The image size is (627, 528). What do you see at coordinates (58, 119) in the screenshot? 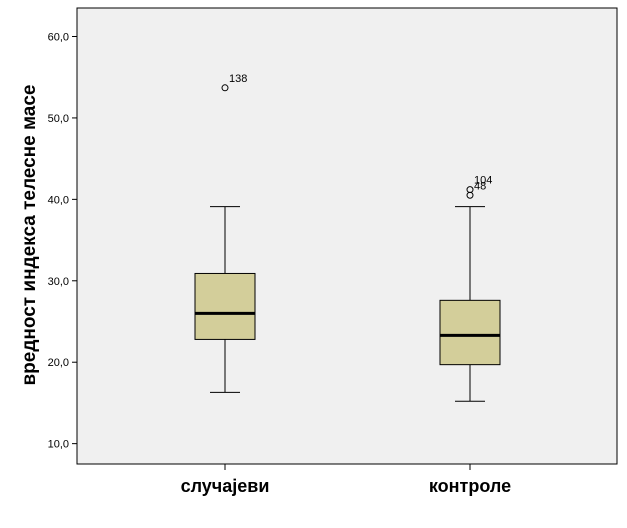
I see `y-tick-label: 50,0` at bounding box center [58, 119].